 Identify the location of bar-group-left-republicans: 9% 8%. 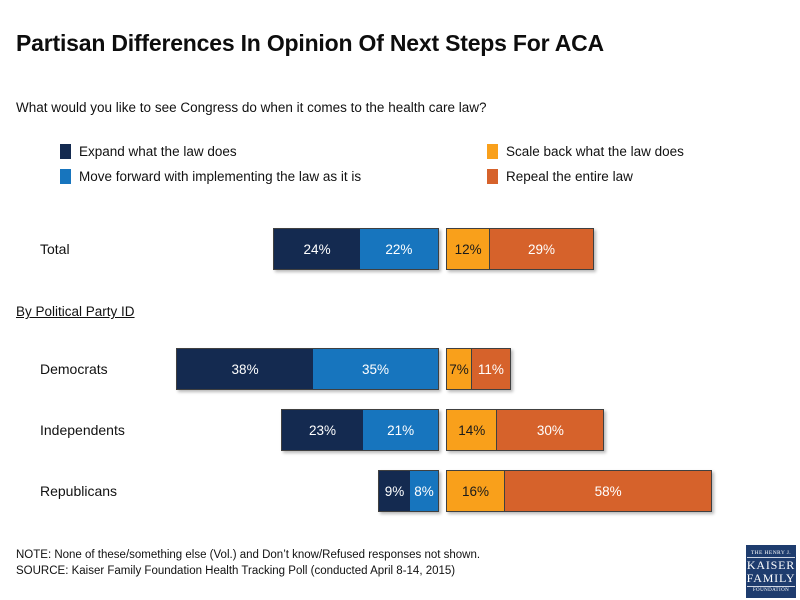
(408, 491).